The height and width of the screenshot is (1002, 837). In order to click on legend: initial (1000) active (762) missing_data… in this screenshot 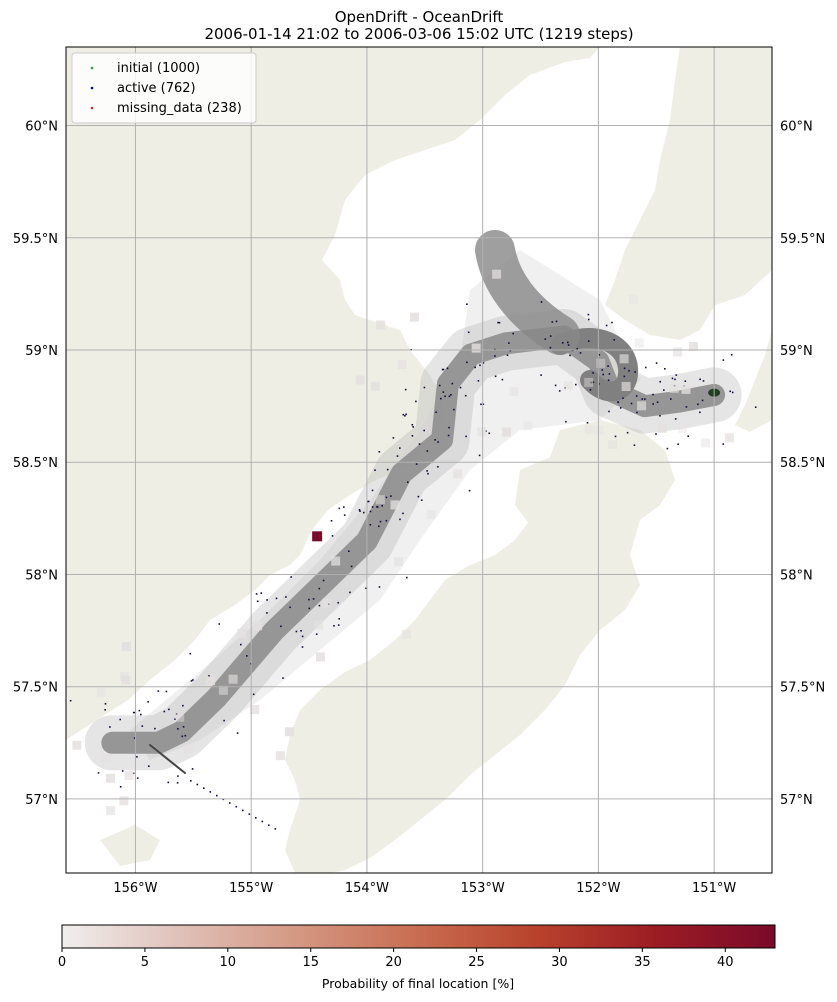, I will do `click(164, 88)`.